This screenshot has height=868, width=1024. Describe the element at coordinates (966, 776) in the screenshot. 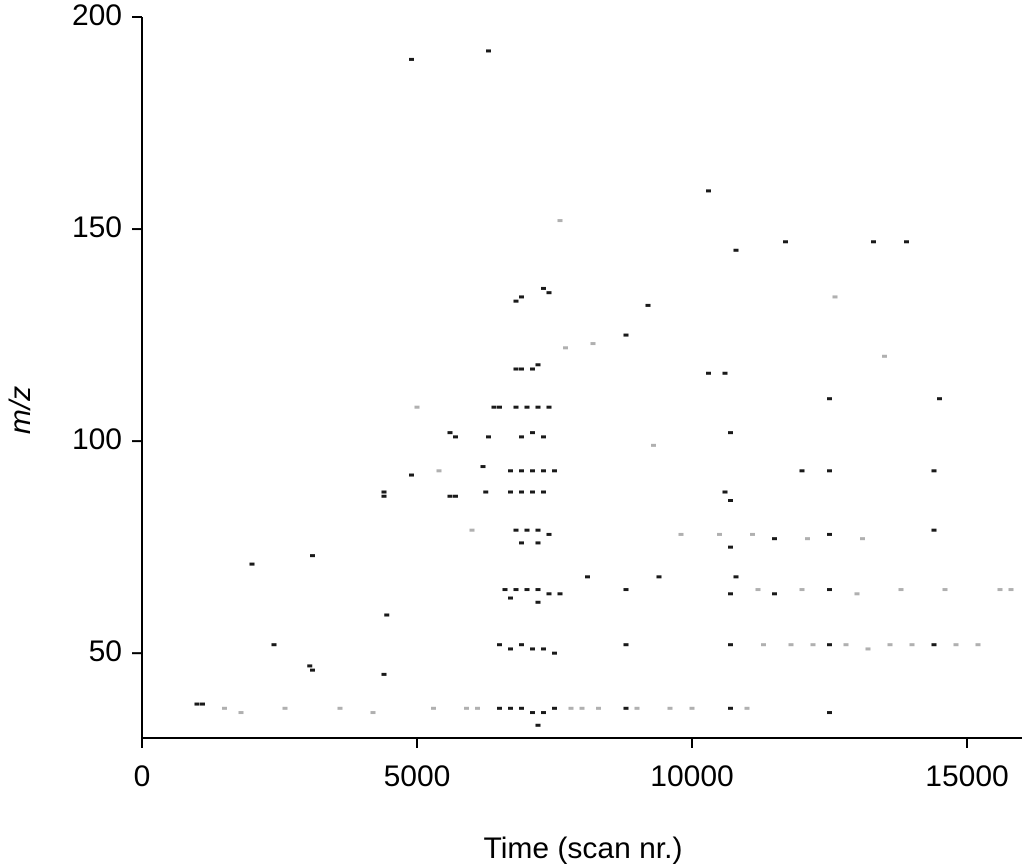

I see `x-tick-label: 15000` at that location.